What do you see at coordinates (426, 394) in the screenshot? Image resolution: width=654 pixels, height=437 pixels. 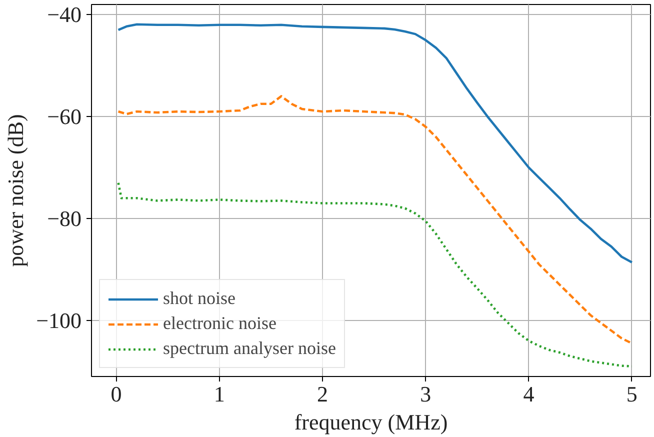 I see `x-tick-label: 3` at bounding box center [426, 394].